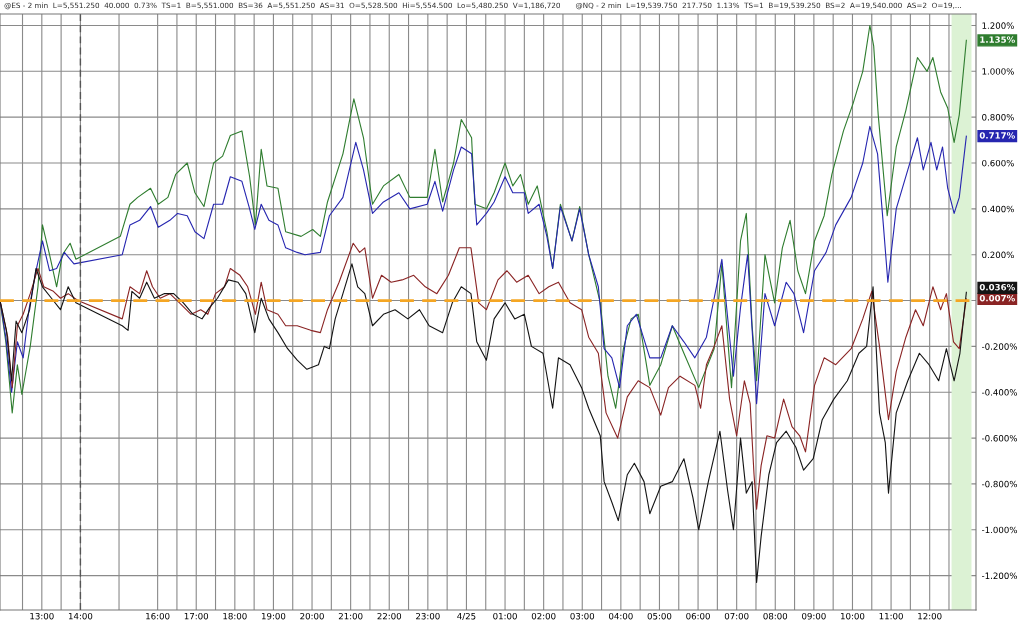 This screenshot has height=632, width=1024. I want to click on x-tick-label: 14:00, so click(80, 616).